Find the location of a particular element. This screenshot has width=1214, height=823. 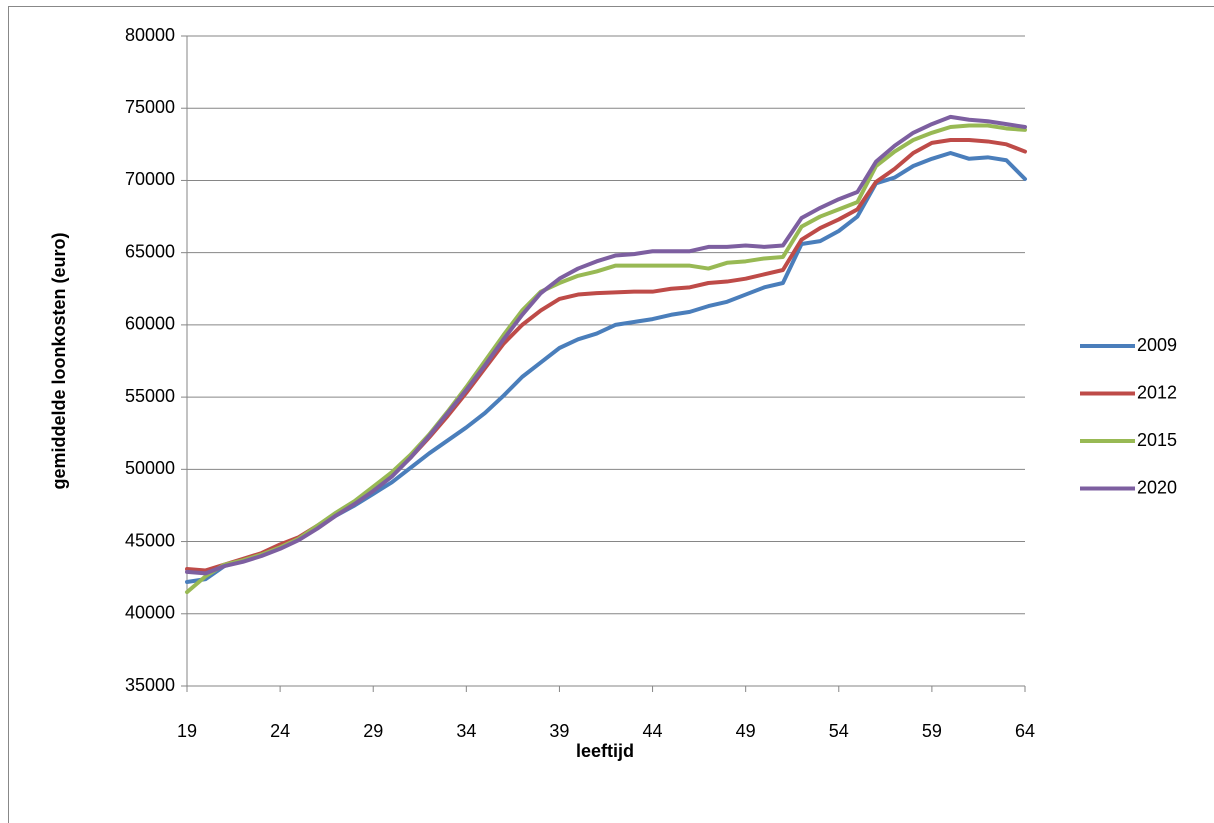

x-axis-title: leeftijd is located at coordinates (605, 751).